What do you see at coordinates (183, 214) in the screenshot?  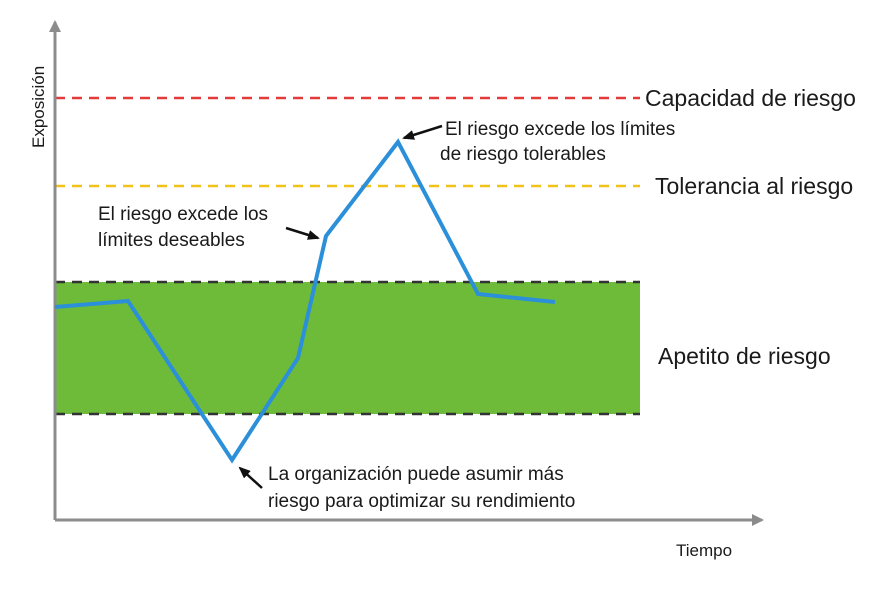 I see `annotation-desirable-line1: El riesgo excede los` at bounding box center [183, 214].